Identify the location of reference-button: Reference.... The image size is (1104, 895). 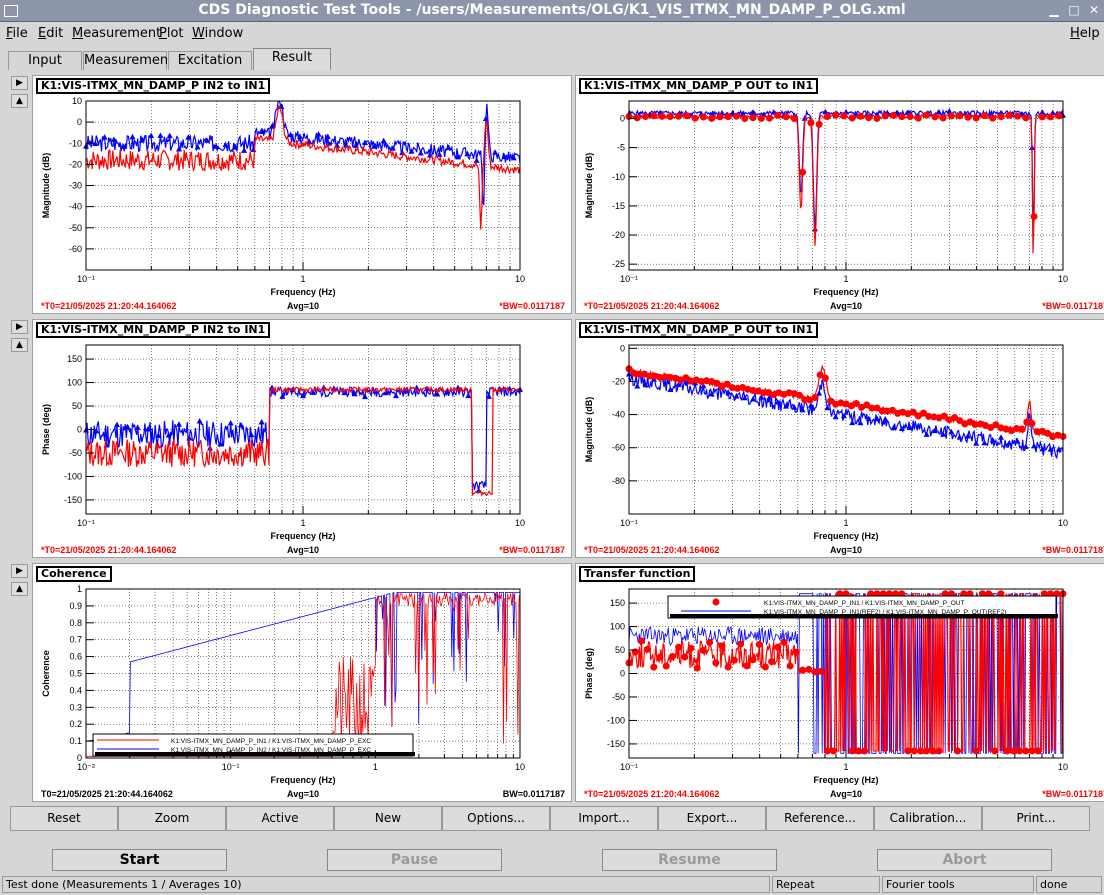
(820, 818).